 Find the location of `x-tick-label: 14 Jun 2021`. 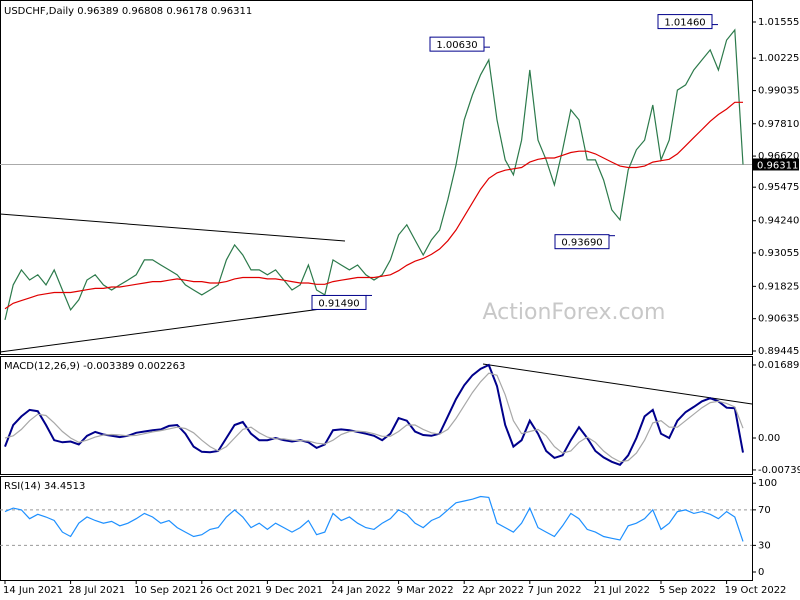

x-tick-label: 14 Jun 2021 is located at coordinates (33, 590).